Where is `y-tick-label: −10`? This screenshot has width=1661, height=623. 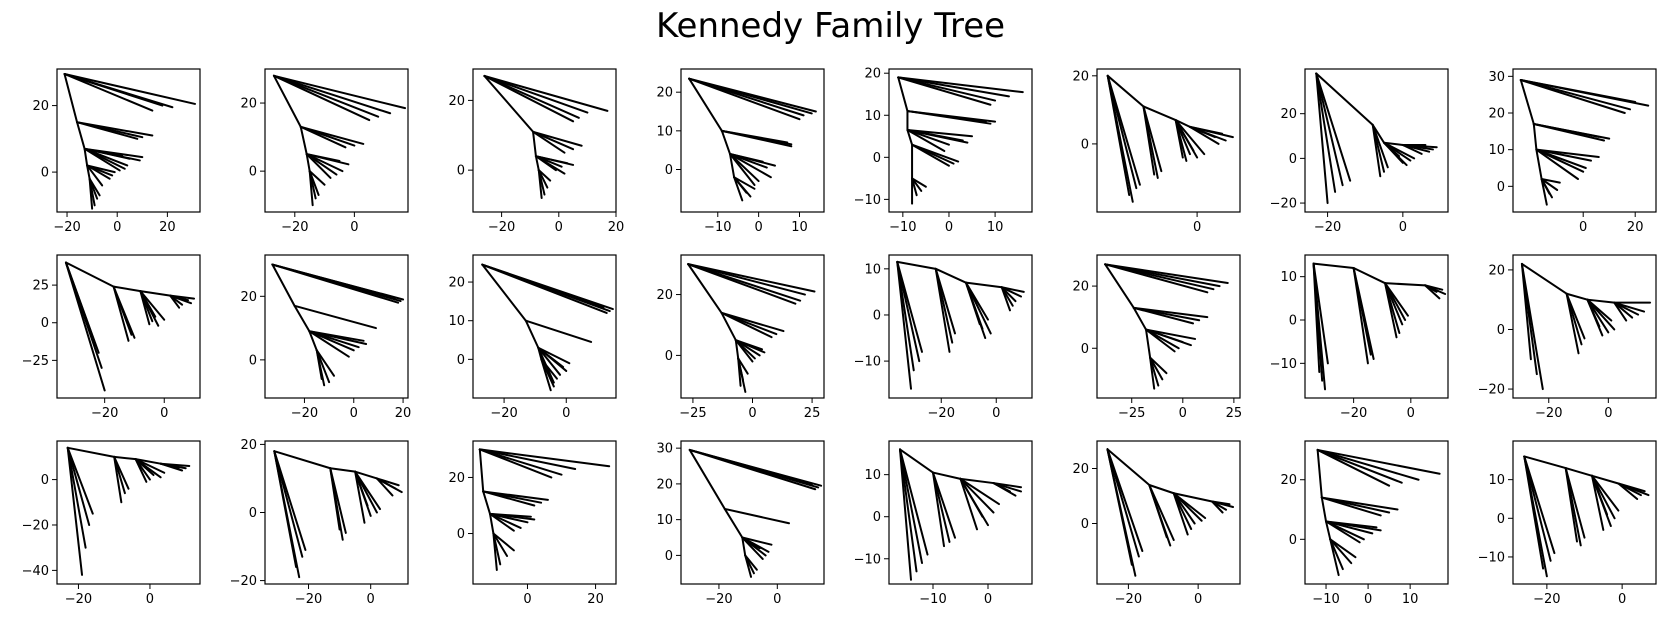 y-tick-label: −10 is located at coordinates (867, 200).